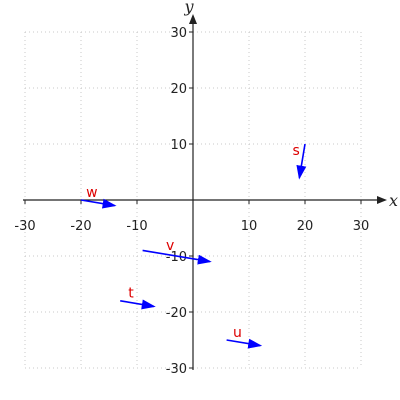 Image resolution: width=400 pixels, height=400 pixels. I want to click on x-tick-label: 30, so click(361, 226).